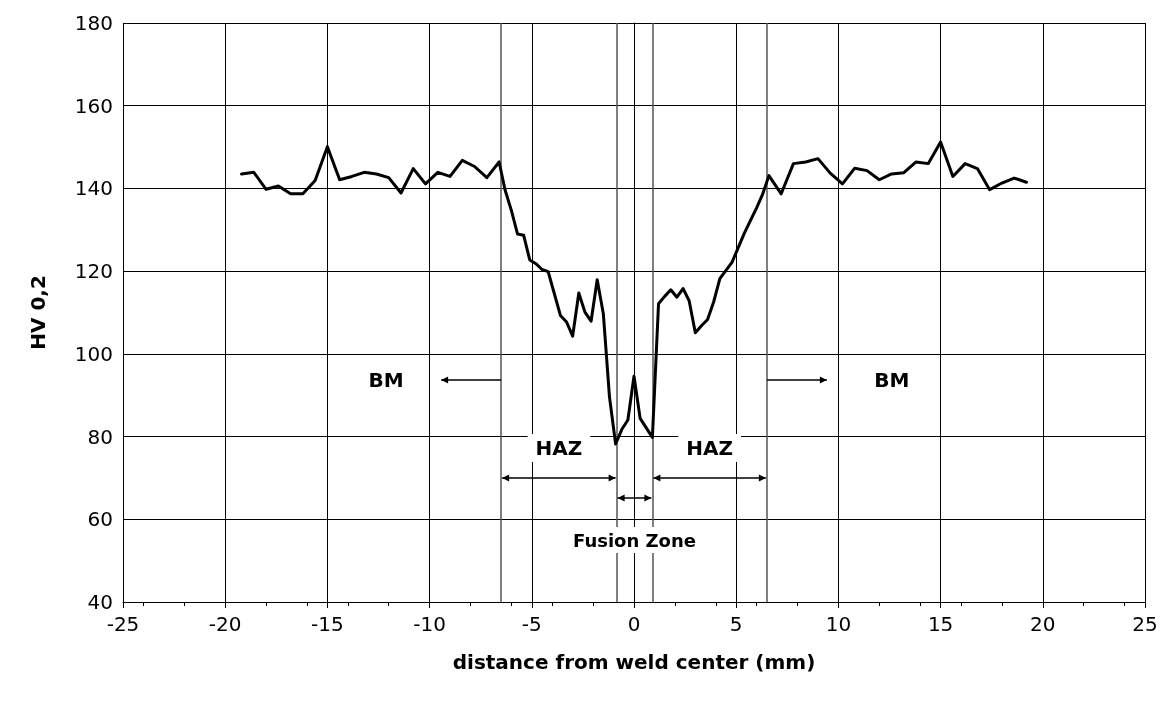 This screenshot has width=1170, height=711. What do you see at coordinates (940, 624) in the screenshot?
I see `x-tick-label: 15` at bounding box center [940, 624].